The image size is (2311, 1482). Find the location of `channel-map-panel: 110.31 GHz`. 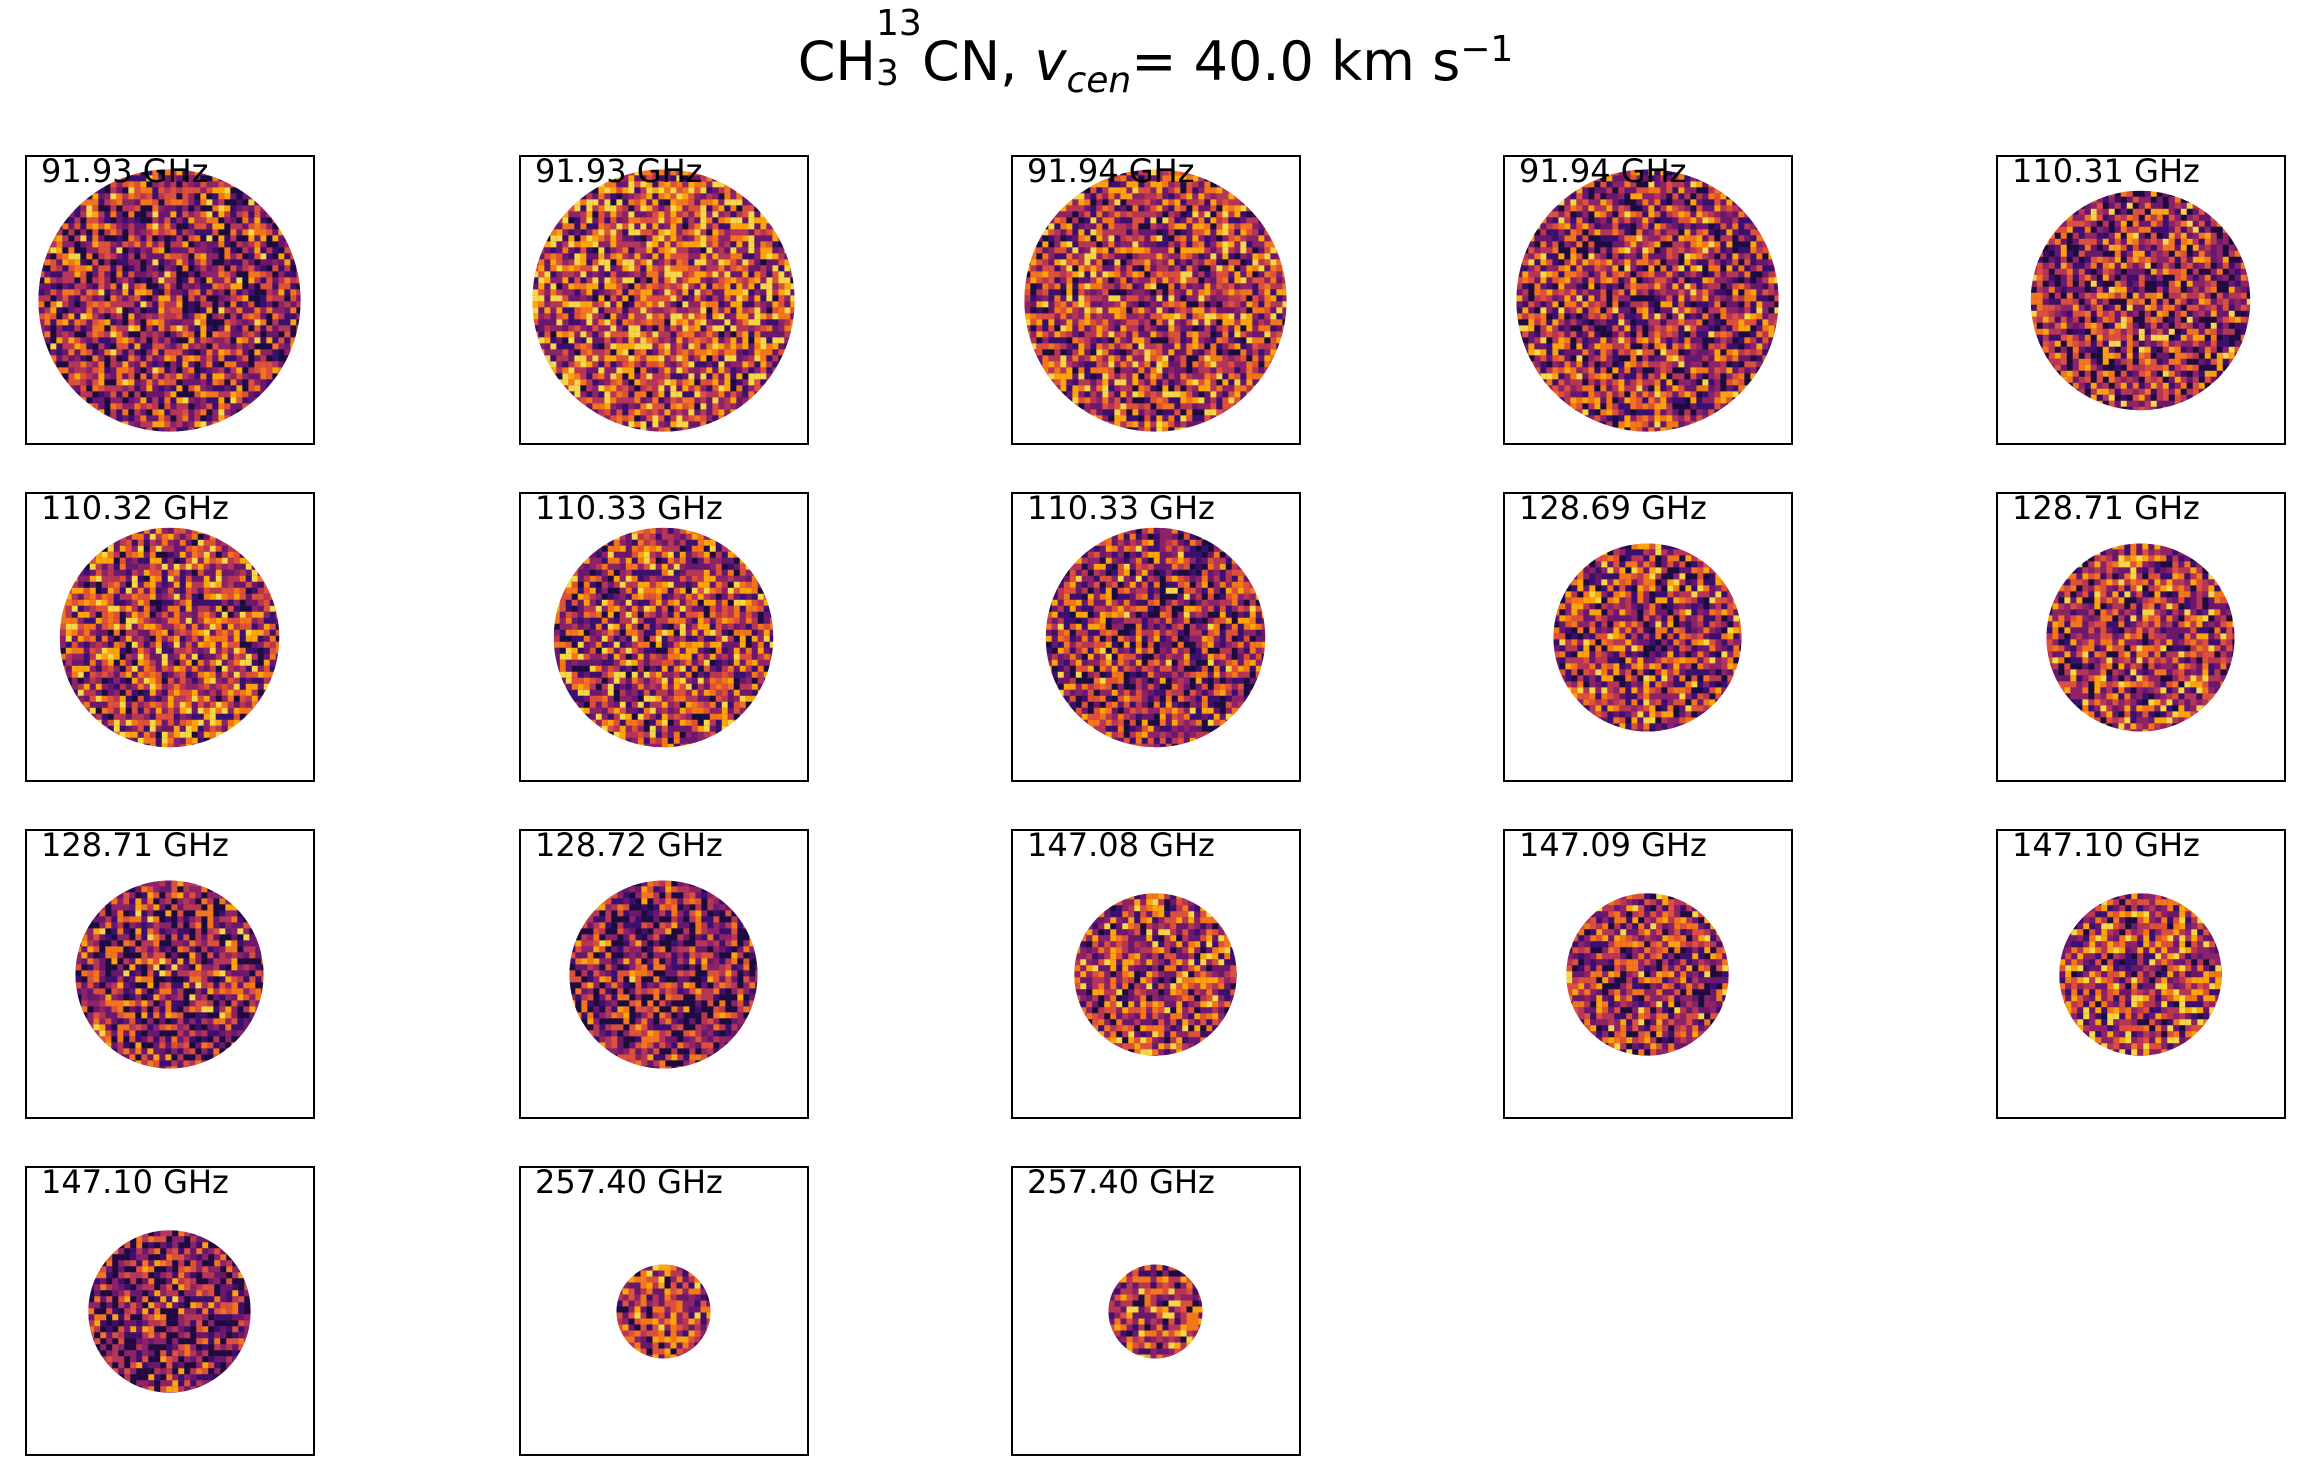

channel-map-panel: 110.31 GHz is located at coordinates (2141, 300).